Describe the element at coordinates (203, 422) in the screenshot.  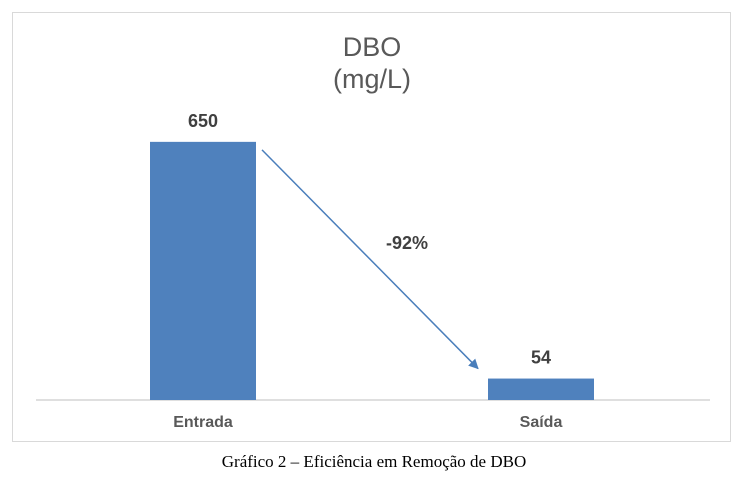
I see `x-tick-label-entrada: Entrada` at that location.